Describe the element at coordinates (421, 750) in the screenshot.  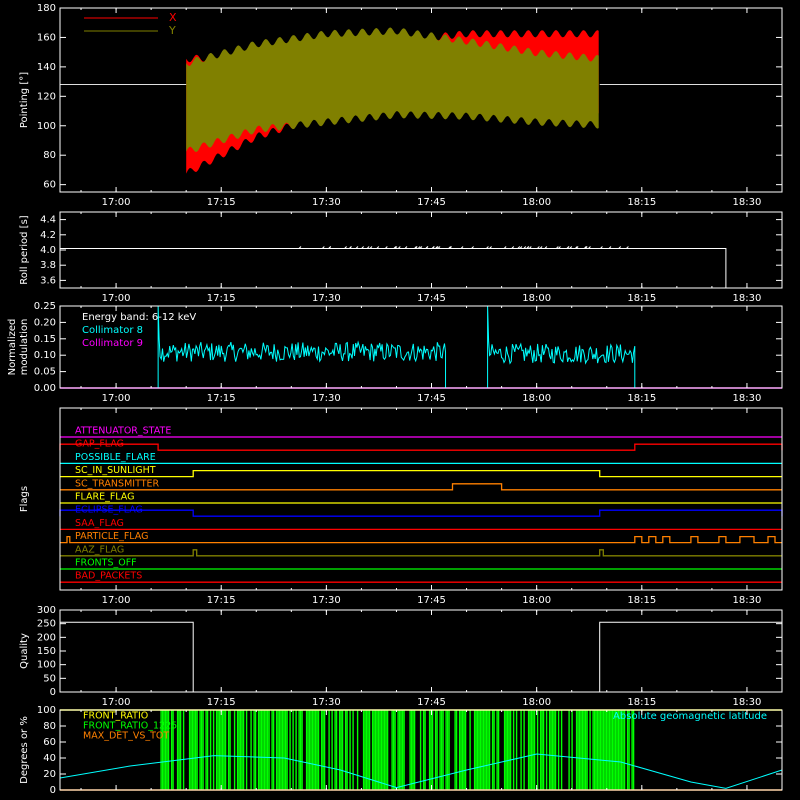
I see `degrees-frame` at that location.